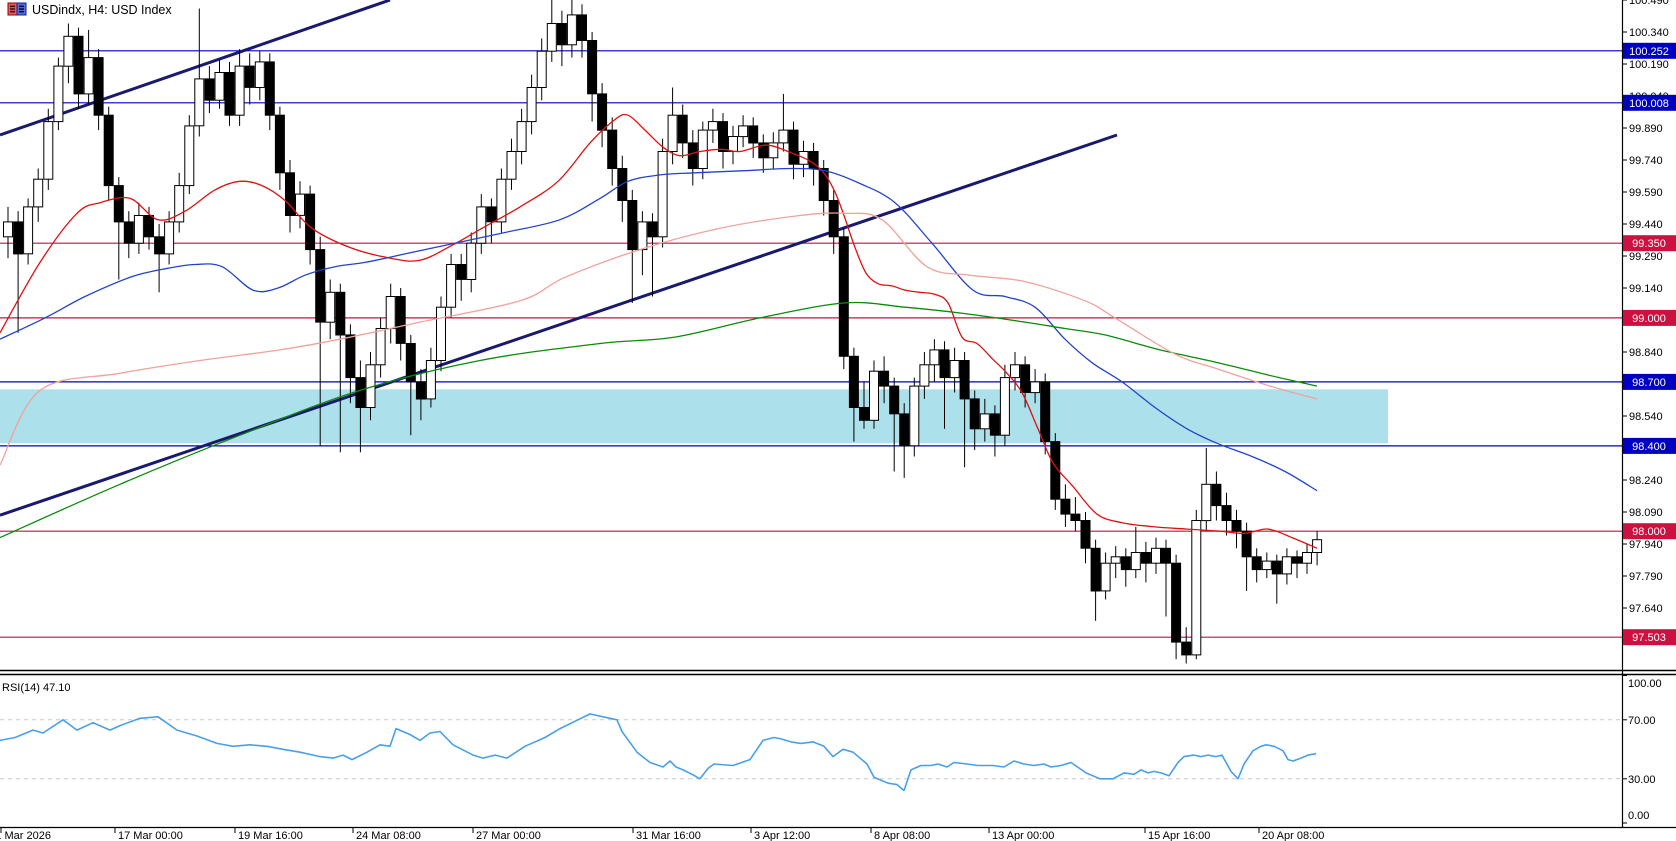 The height and width of the screenshot is (841, 1676). Describe the element at coordinates (102, 10) in the screenshot. I see `symbol-title: USDindx, H4: USD Index` at that location.